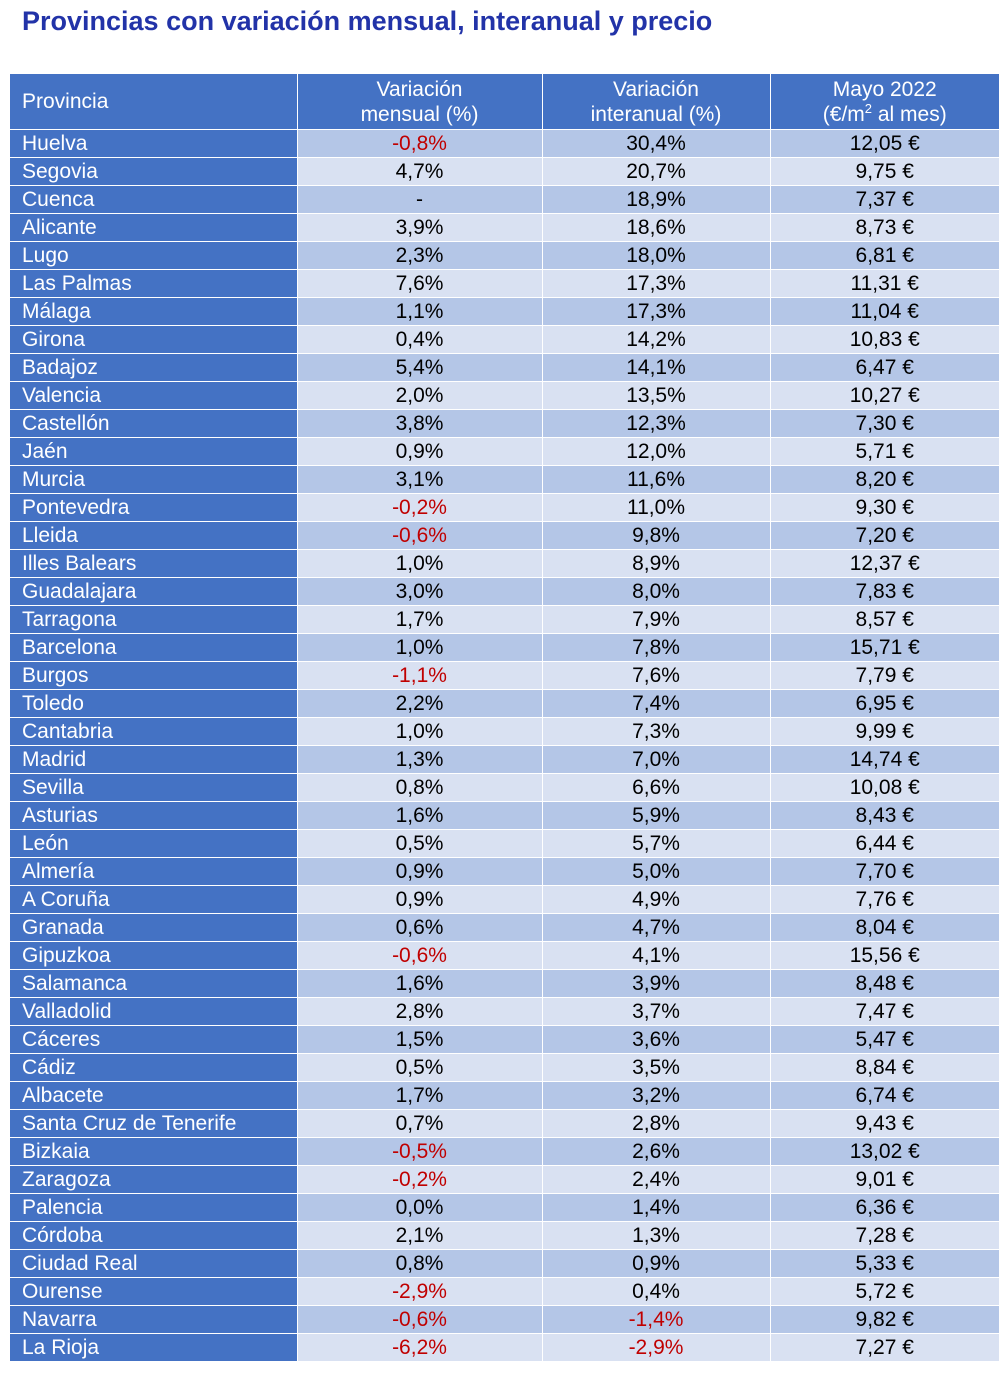 The image size is (1000, 1378). I want to click on table-row: Ourense -2,9% 0,4% 5,72 €, so click(504, 1291).